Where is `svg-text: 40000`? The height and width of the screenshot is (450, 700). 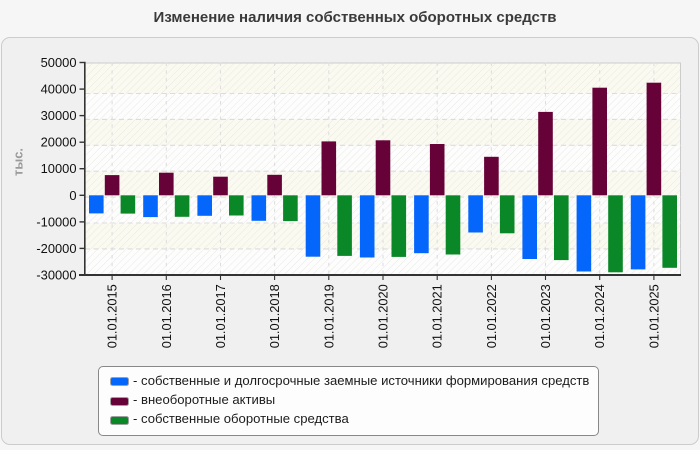 svg-text: 40000 is located at coordinates (59, 89).